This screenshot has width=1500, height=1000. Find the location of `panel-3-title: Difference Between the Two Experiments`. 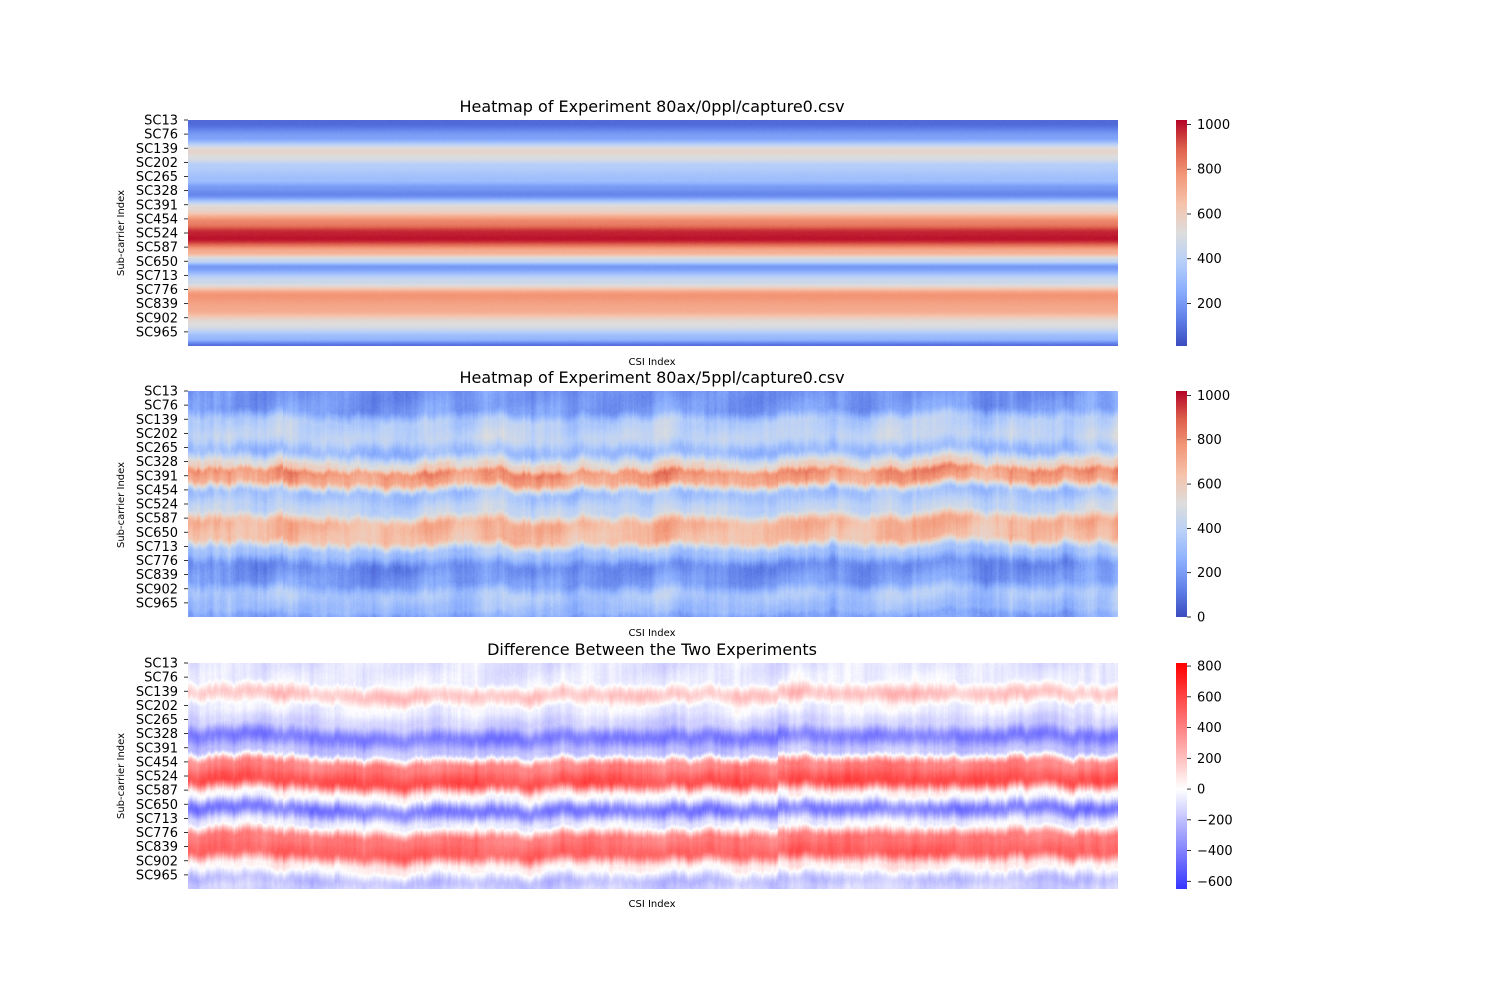

panel-3-title: Difference Between the Two Experiments is located at coordinates (652, 649).